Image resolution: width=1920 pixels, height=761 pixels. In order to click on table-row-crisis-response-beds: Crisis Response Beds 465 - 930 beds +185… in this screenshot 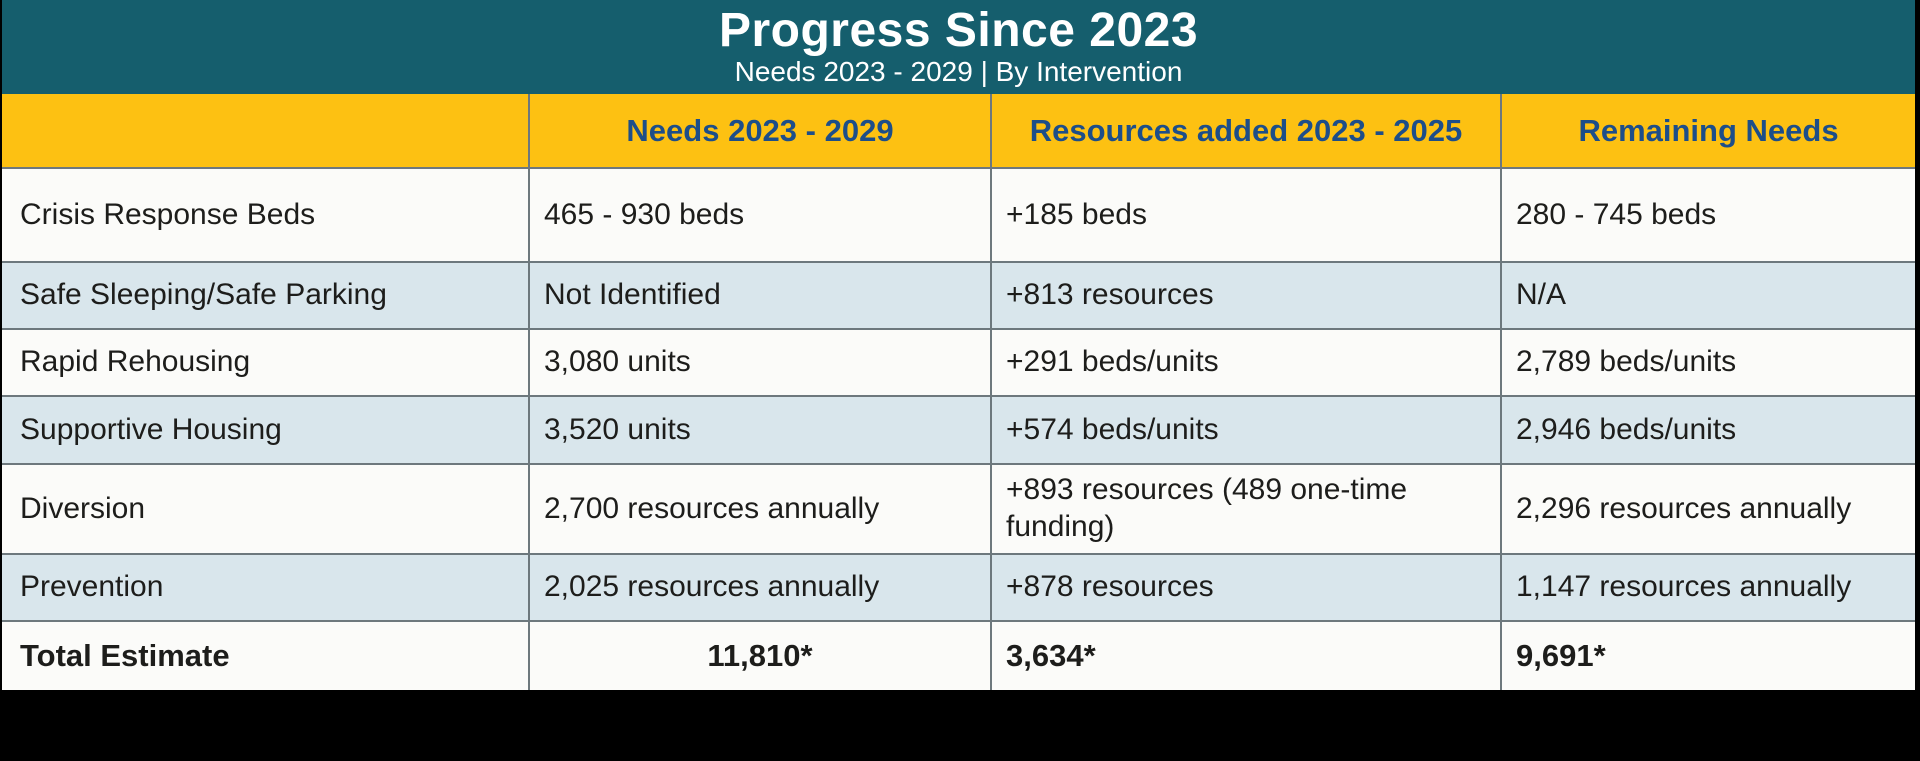, I will do `click(958, 214)`.